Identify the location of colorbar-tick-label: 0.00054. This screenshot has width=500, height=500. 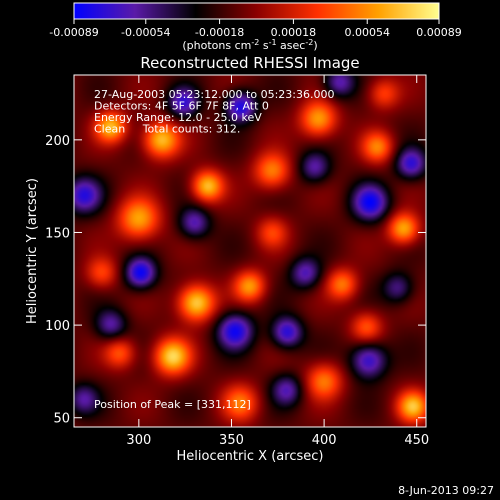
(367, 32).